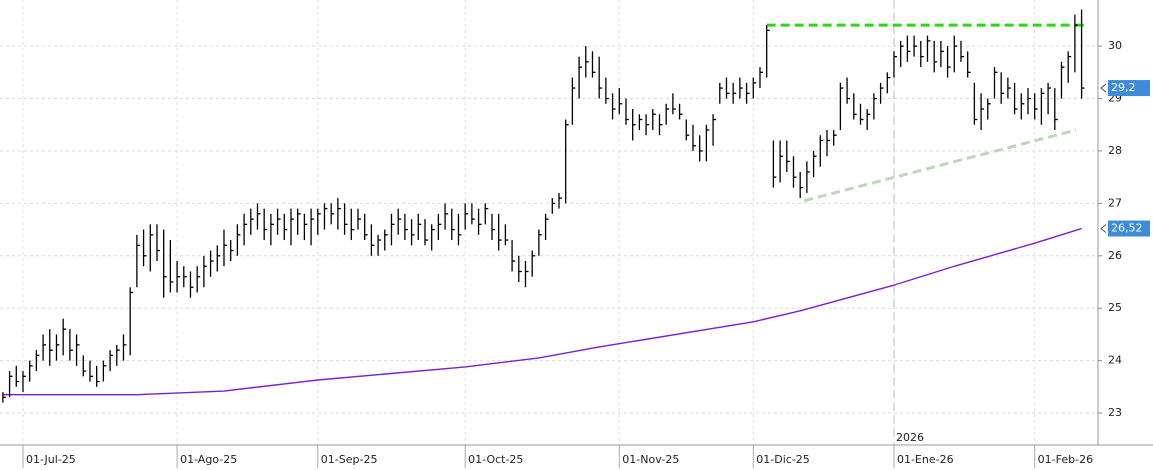 The width and height of the screenshot is (1153, 470). Describe the element at coordinates (51, 459) in the screenshot. I see `x-tick-label: 01-Jul-25` at that location.